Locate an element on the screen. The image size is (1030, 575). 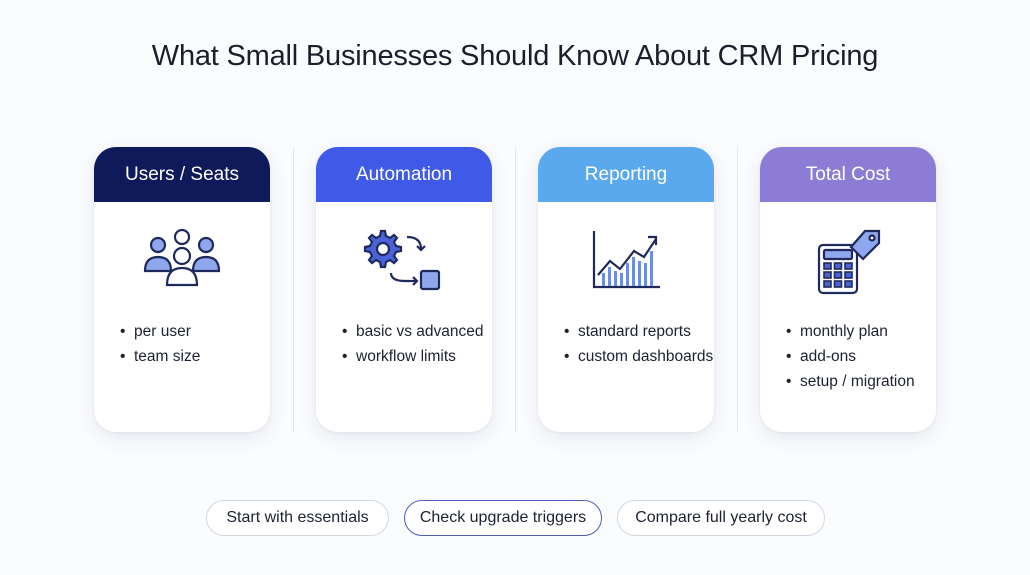
card-header: Total Cost is located at coordinates (848, 174).